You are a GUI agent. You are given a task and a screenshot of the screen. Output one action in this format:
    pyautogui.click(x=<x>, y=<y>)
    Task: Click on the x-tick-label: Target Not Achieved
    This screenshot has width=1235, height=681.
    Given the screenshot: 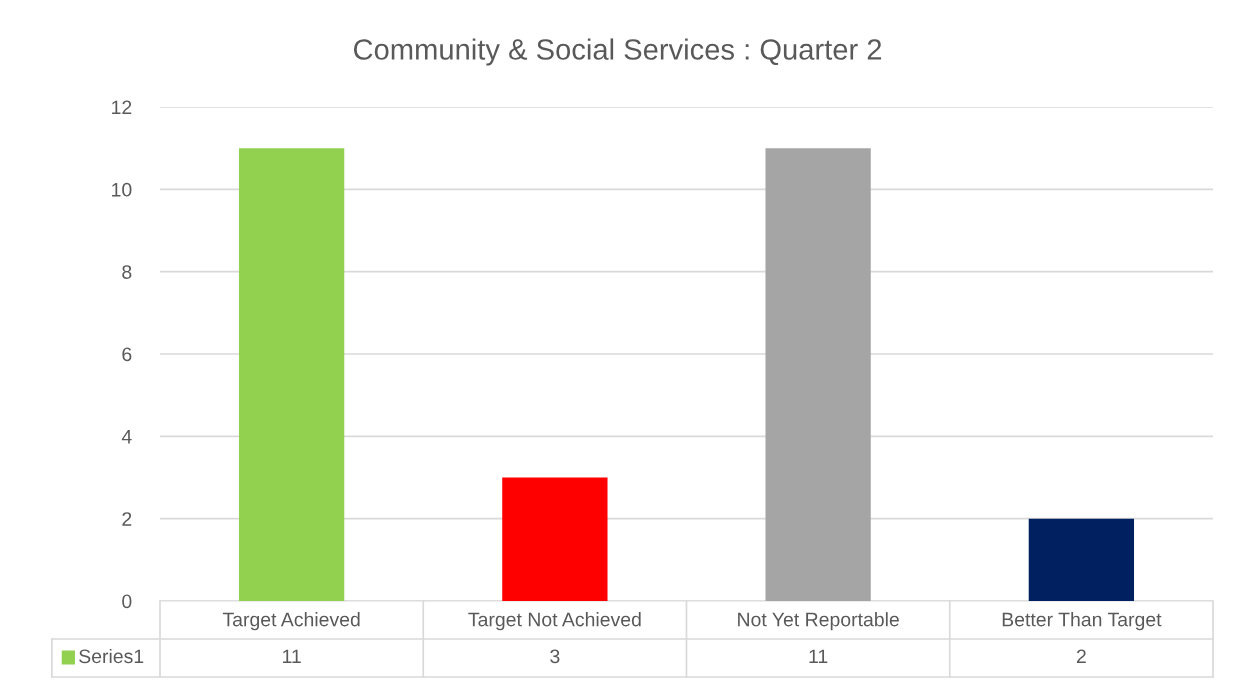 What is the action you would take?
    pyautogui.click(x=554, y=621)
    